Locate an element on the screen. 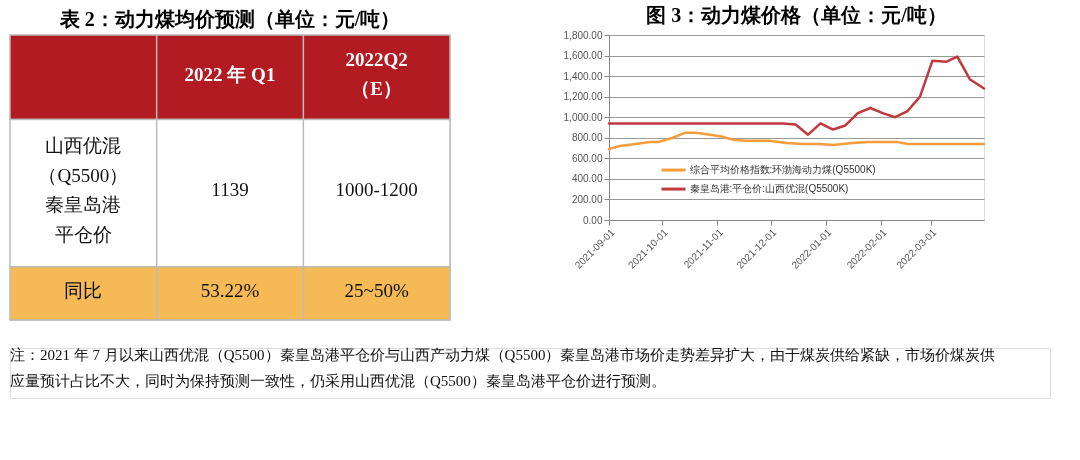 The width and height of the screenshot is (1080, 460). y-tick-label: 1,000.00 is located at coordinates (583, 117).